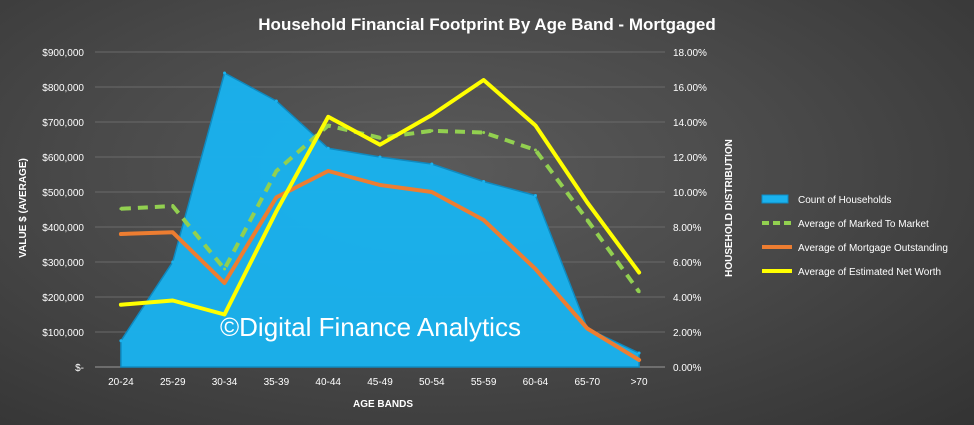 The image size is (974, 425). What do you see at coordinates (432, 382) in the screenshot?
I see `x-tick-label: 50-54` at bounding box center [432, 382].